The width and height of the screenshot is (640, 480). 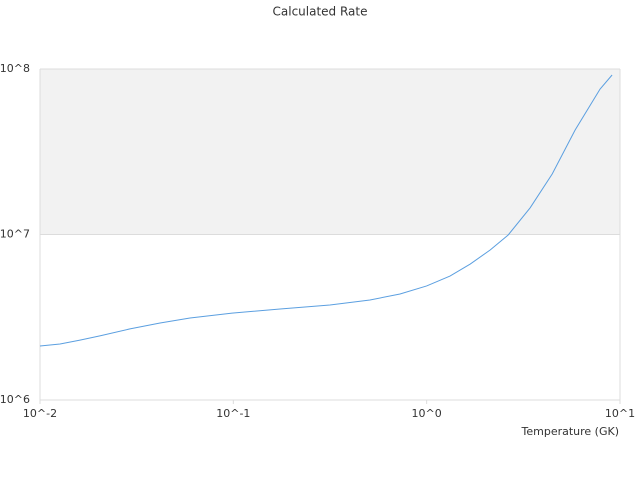 I want to click on y-tick-label: 10^6, so click(x=15, y=399).